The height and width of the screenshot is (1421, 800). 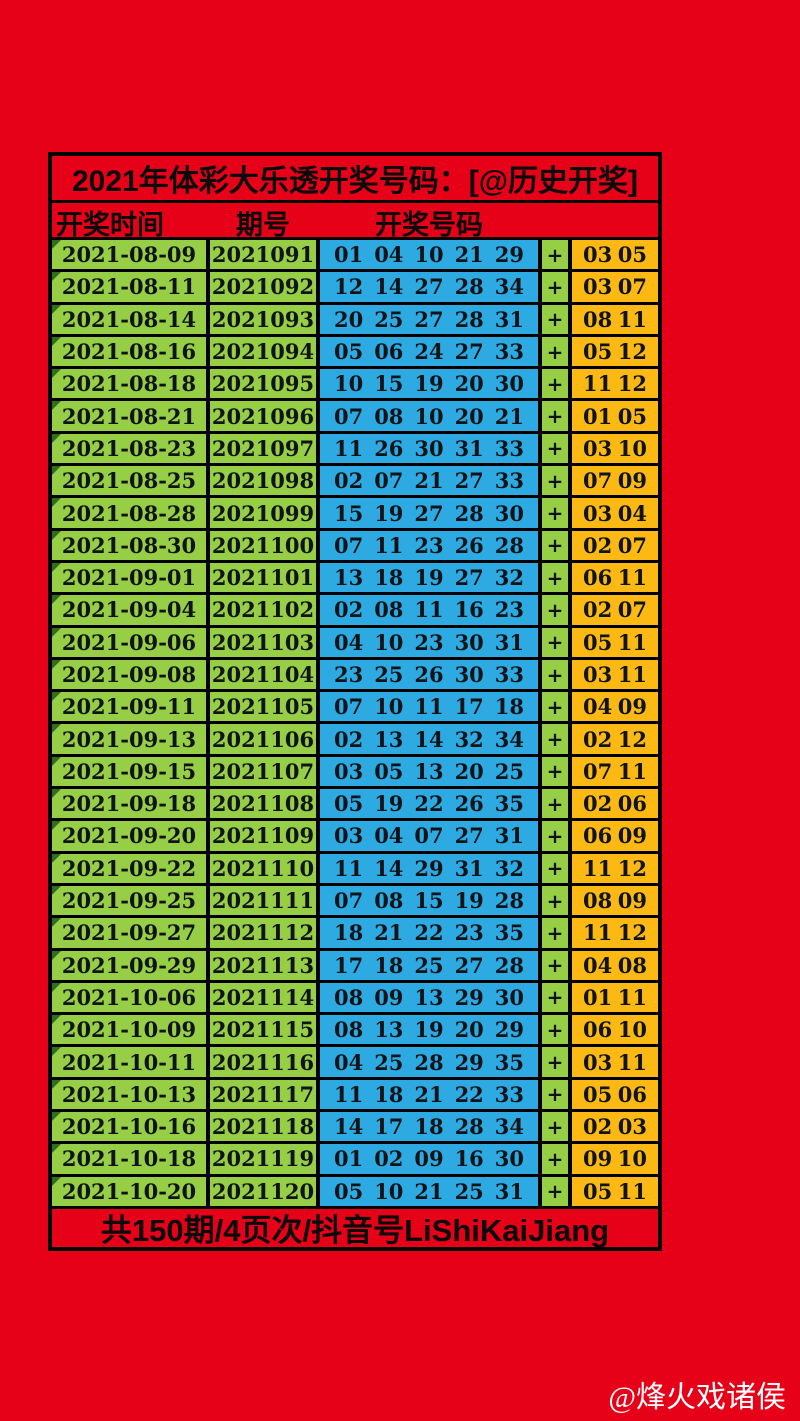 What do you see at coordinates (349, 255) in the screenshot?
I see `front-number: 01` at bounding box center [349, 255].